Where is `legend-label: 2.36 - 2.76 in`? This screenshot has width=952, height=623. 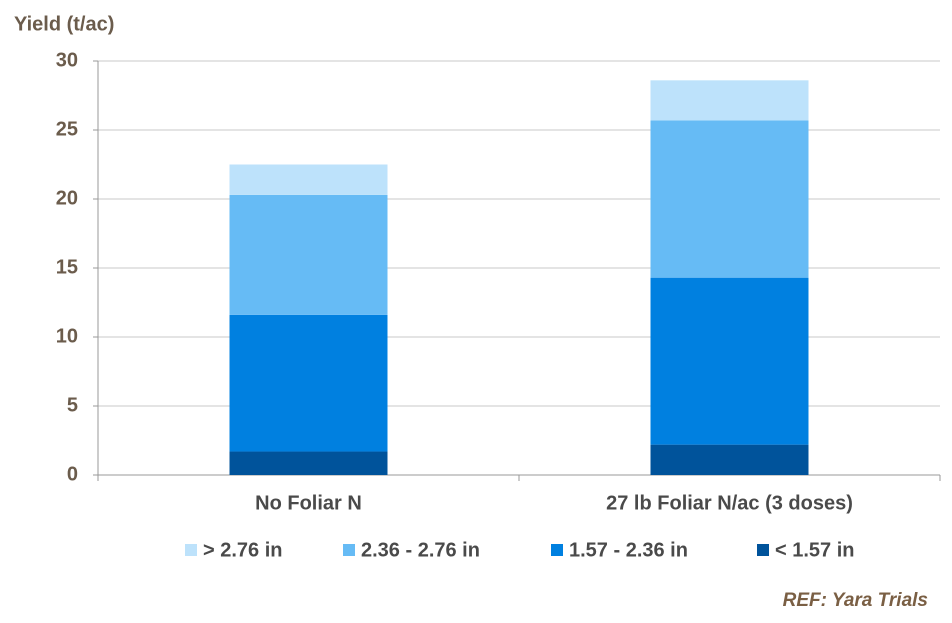
legend-label: 2.36 - 2.76 in is located at coordinates (420, 550).